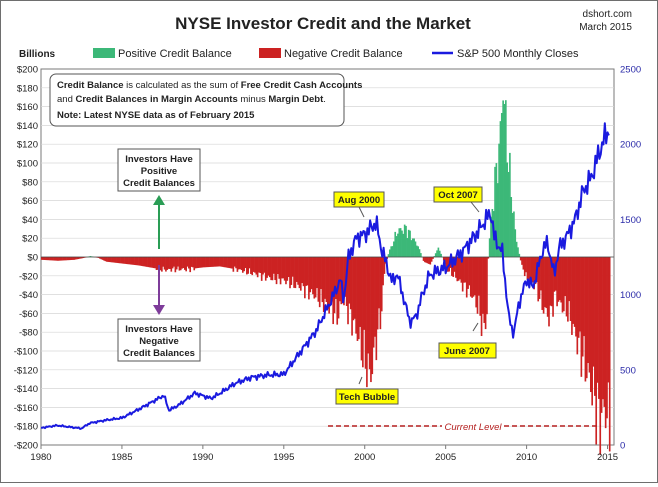 This screenshot has height=487, width=658. What do you see at coordinates (630, 70) in the screenshot?
I see `y-right-tick-label: 2500` at bounding box center [630, 70].